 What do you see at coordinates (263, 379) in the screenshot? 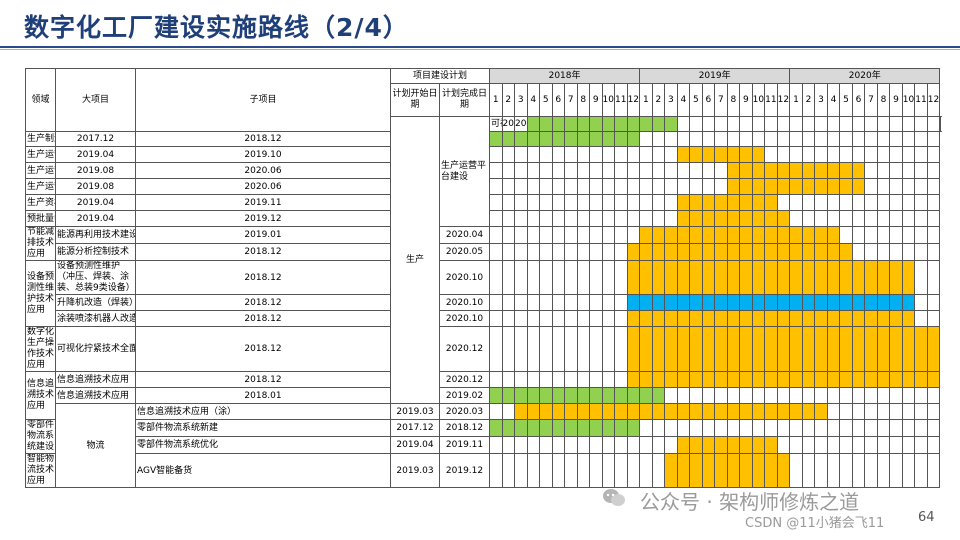
I see `start-date-cell: 2018.12` at bounding box center [263, 379].